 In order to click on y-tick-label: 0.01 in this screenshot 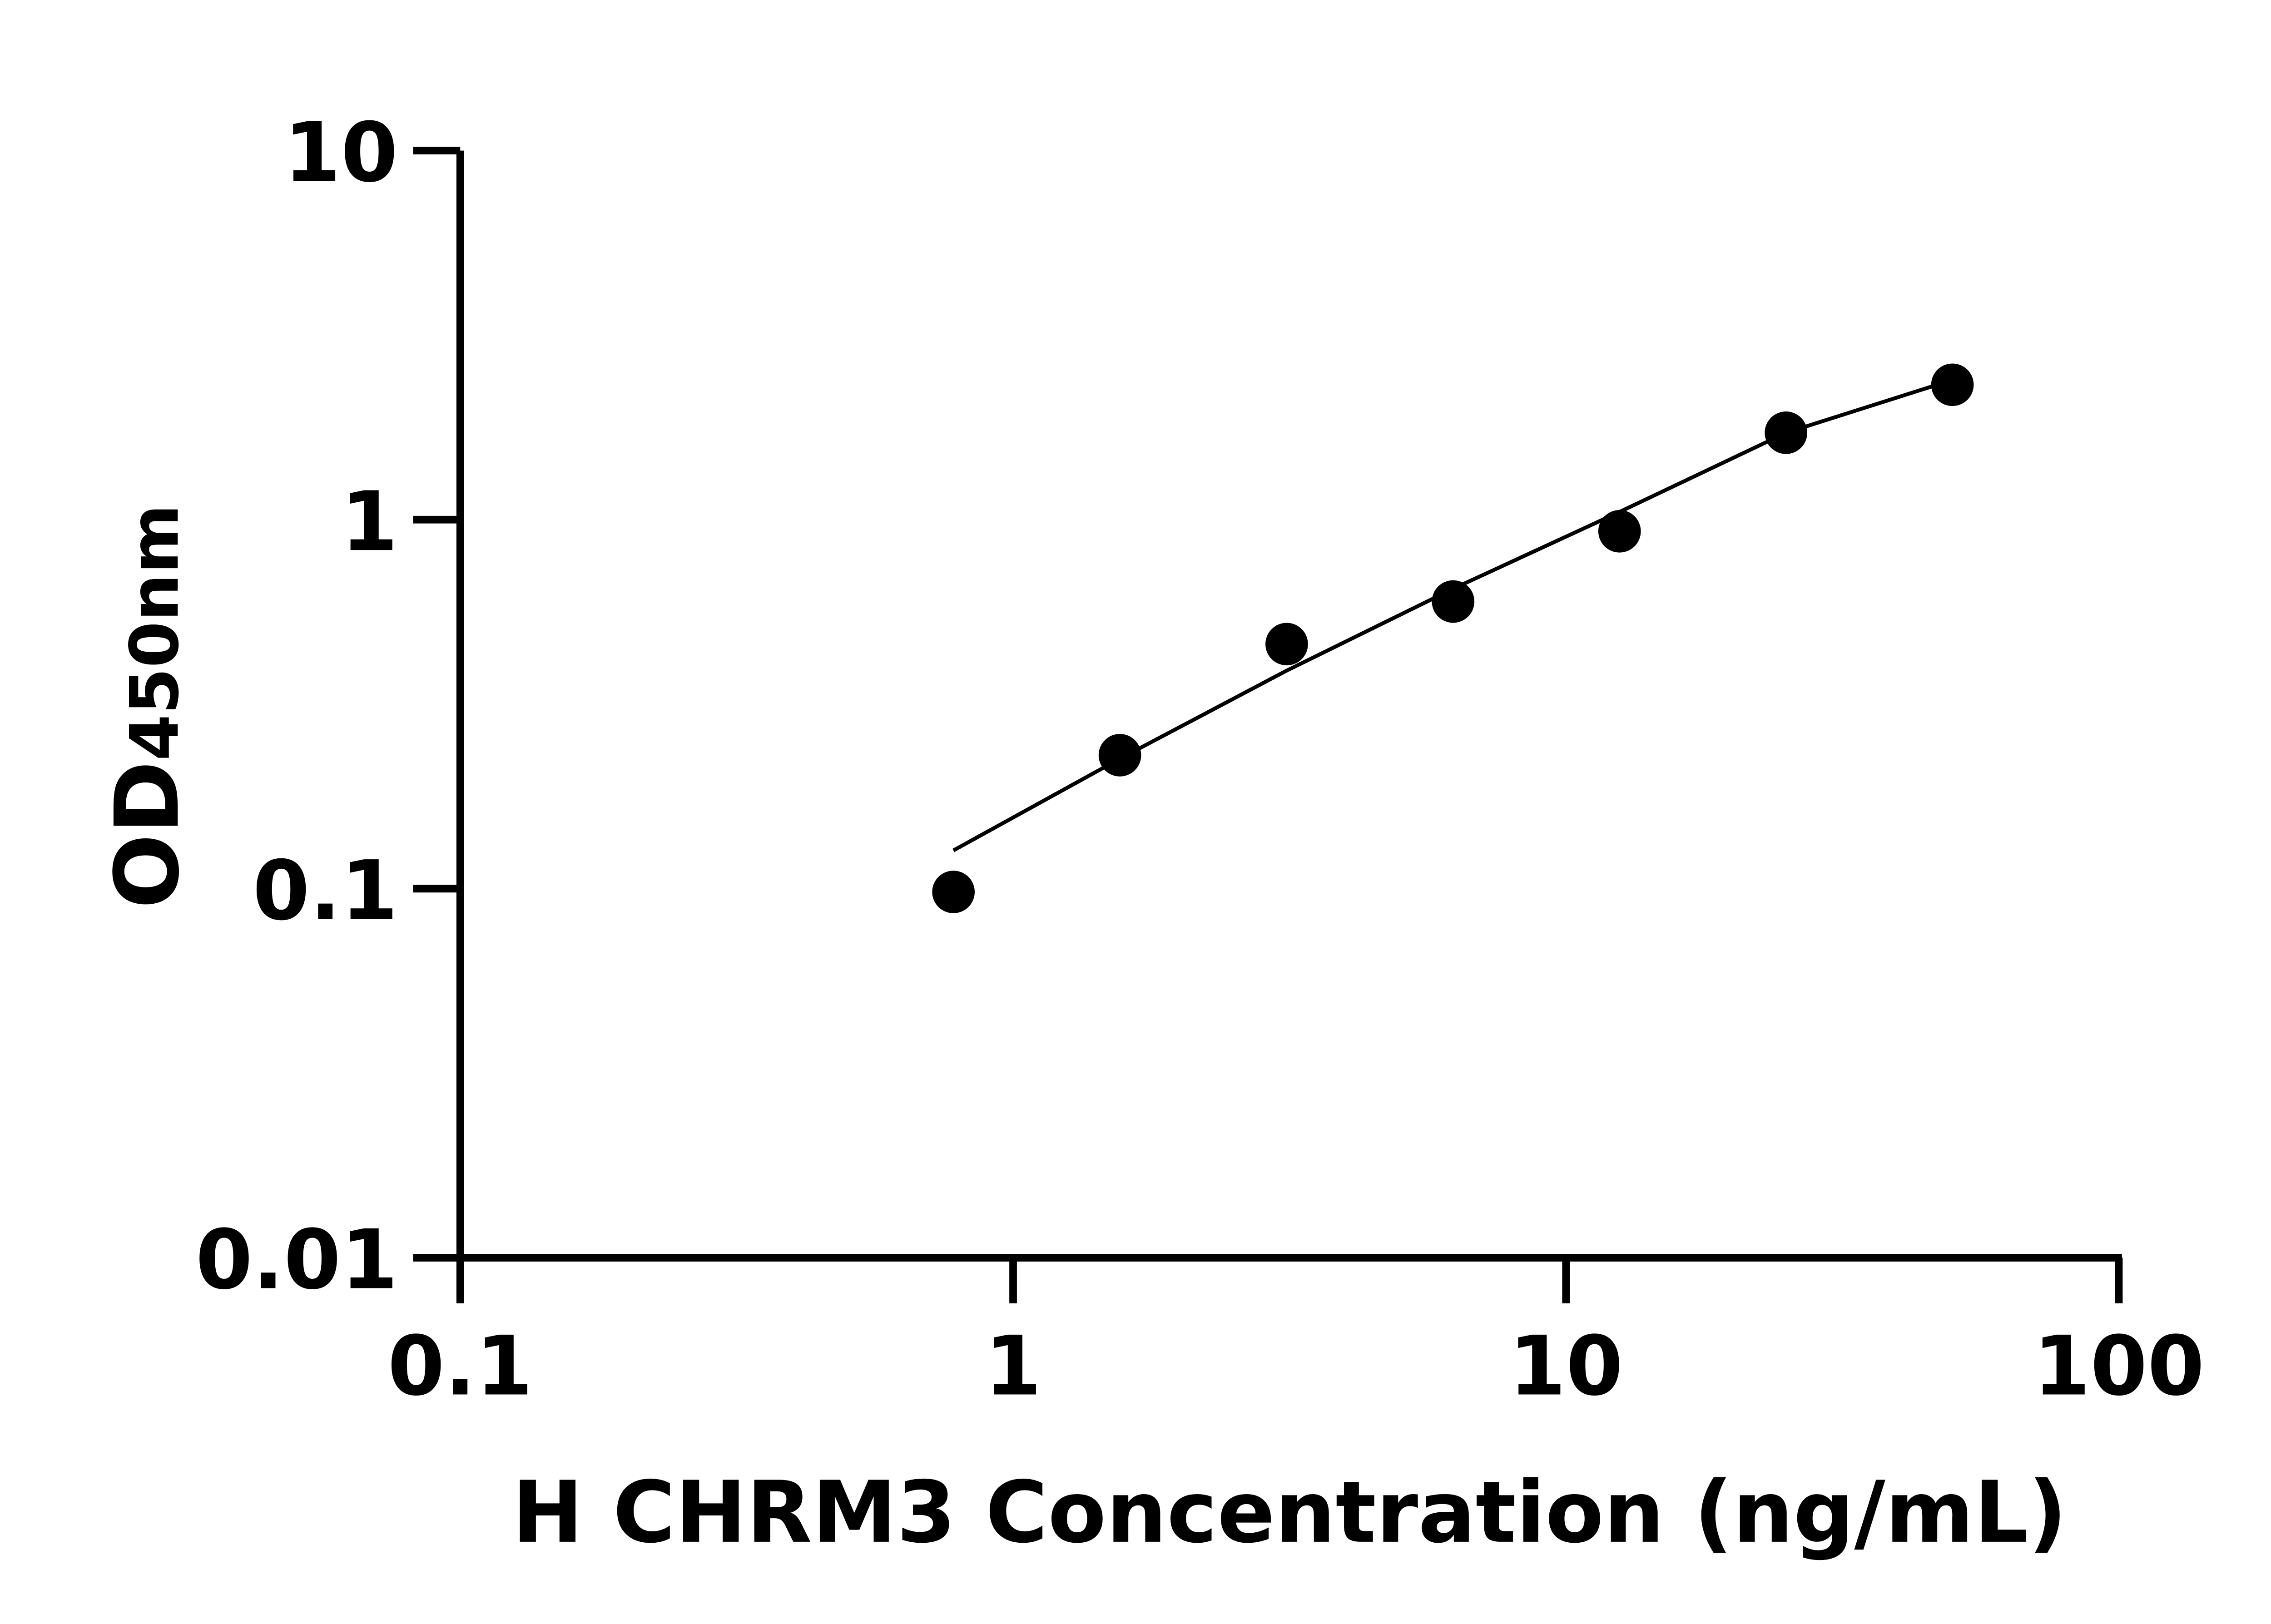, I will do `click(297, 1259)`.